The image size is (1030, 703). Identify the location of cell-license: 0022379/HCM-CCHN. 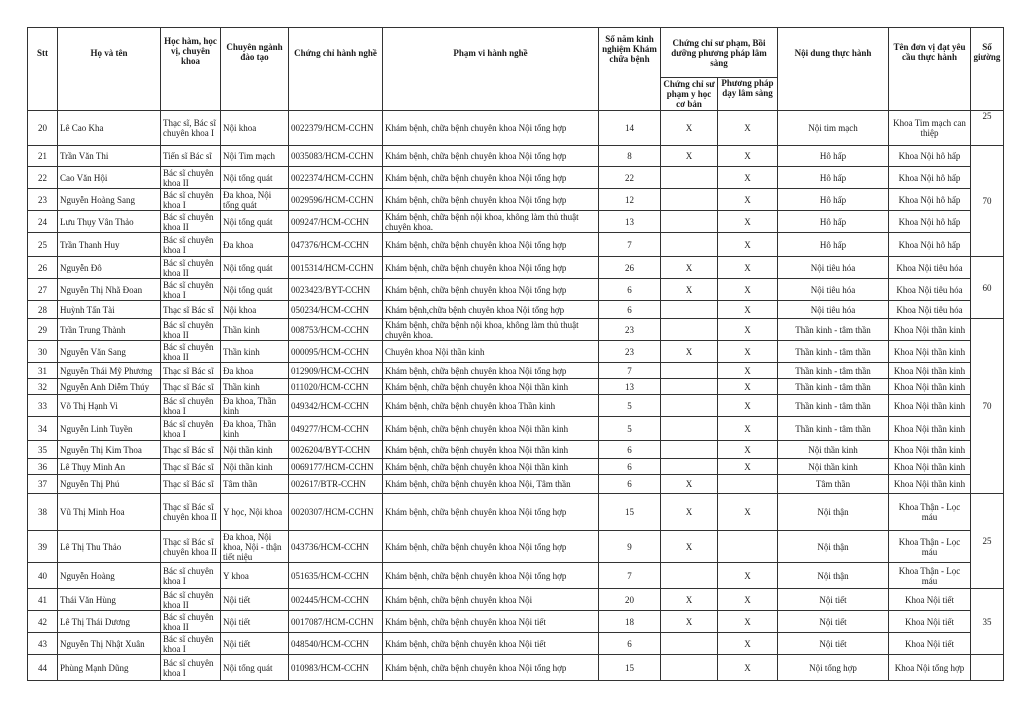
(335, 128).